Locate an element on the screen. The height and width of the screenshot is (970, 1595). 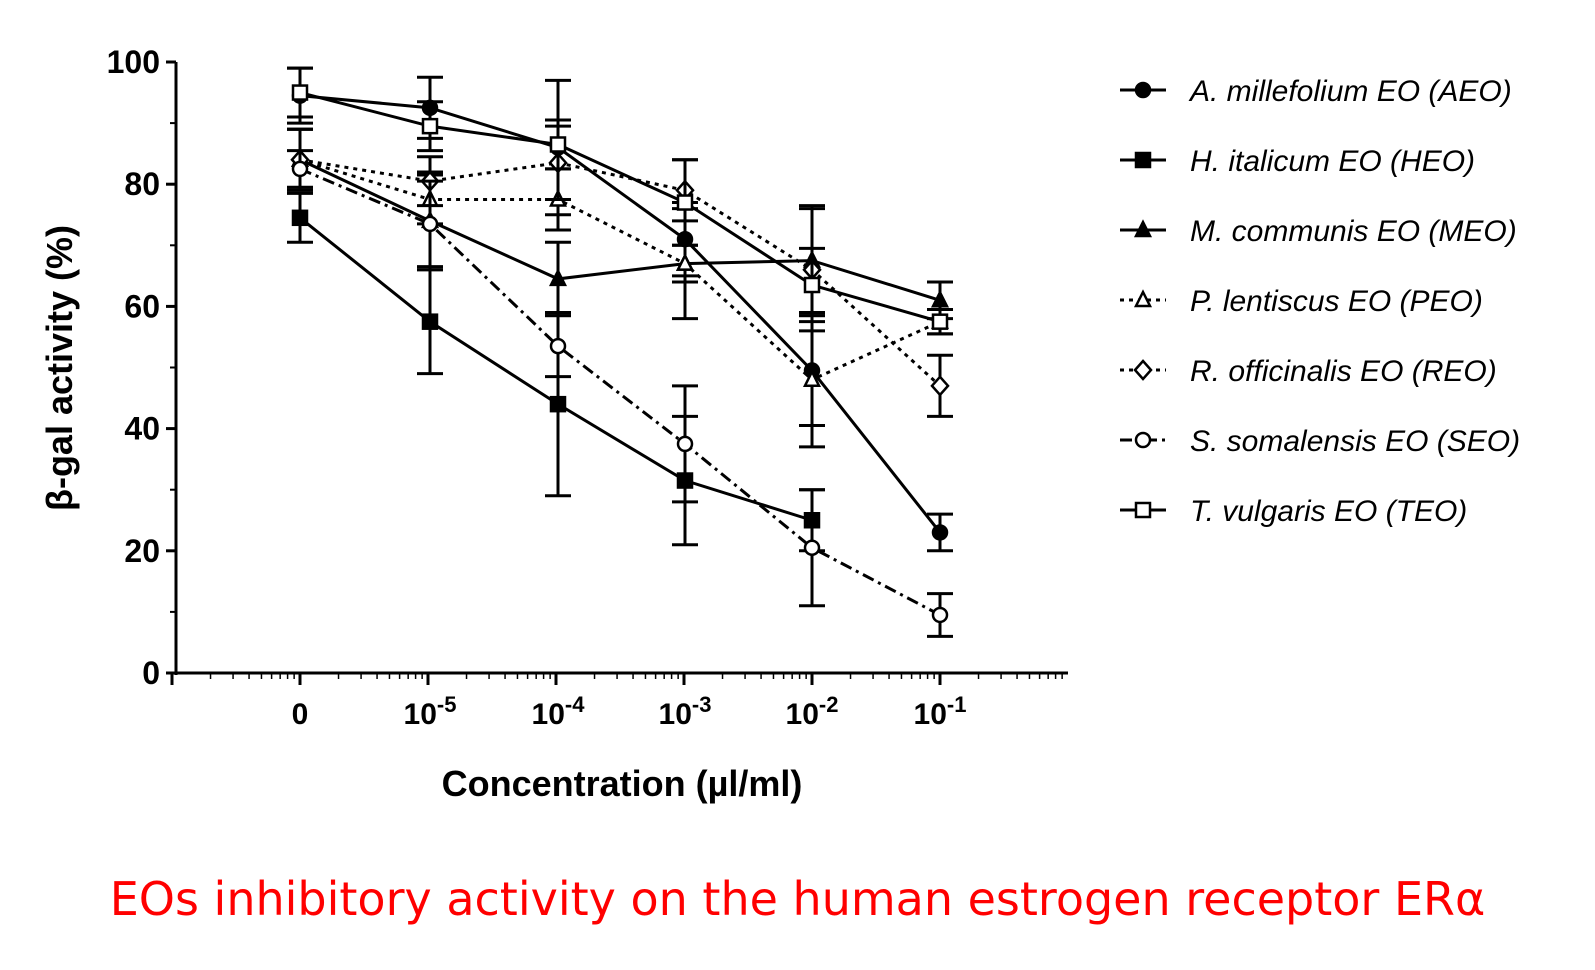
legend-item: S. somalensis EO (SEO) is located at coordinates (1320, 441).